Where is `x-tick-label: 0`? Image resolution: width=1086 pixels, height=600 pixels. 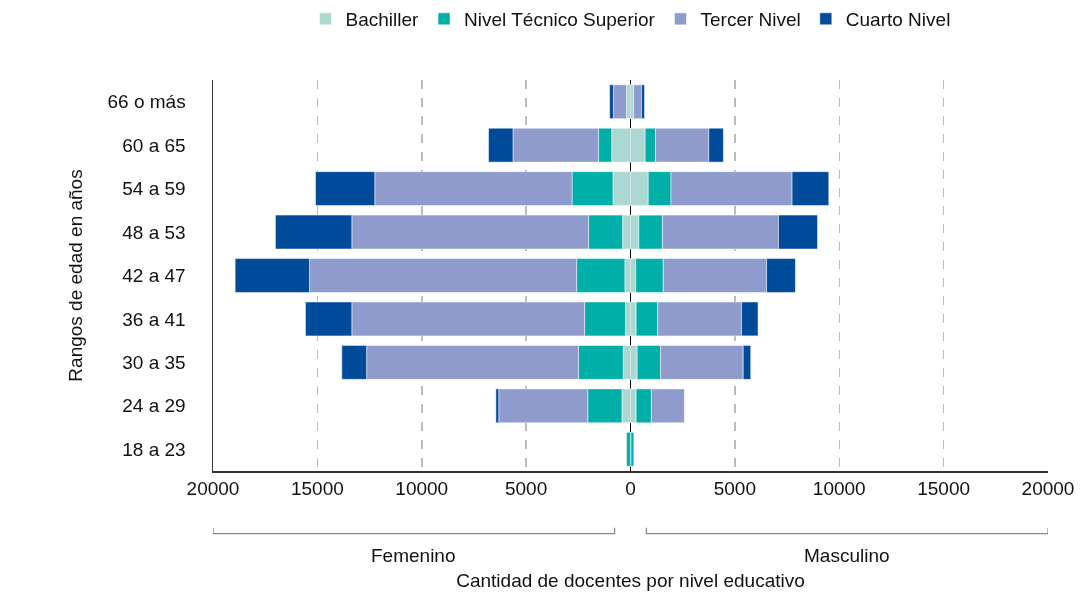
x-tick-label: 0 is located at coordinates (630, 489).